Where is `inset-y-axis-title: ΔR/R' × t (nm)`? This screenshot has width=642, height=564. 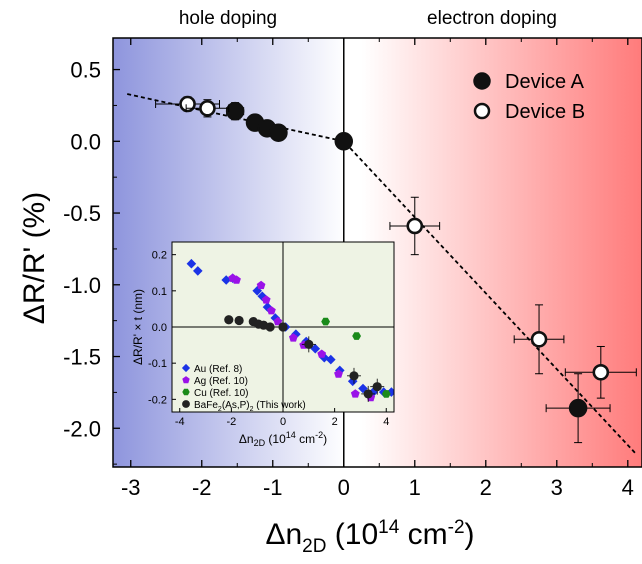 inset-y-axis-title: ΔR/R' × t (nm) is located at coordinates (138, 327).